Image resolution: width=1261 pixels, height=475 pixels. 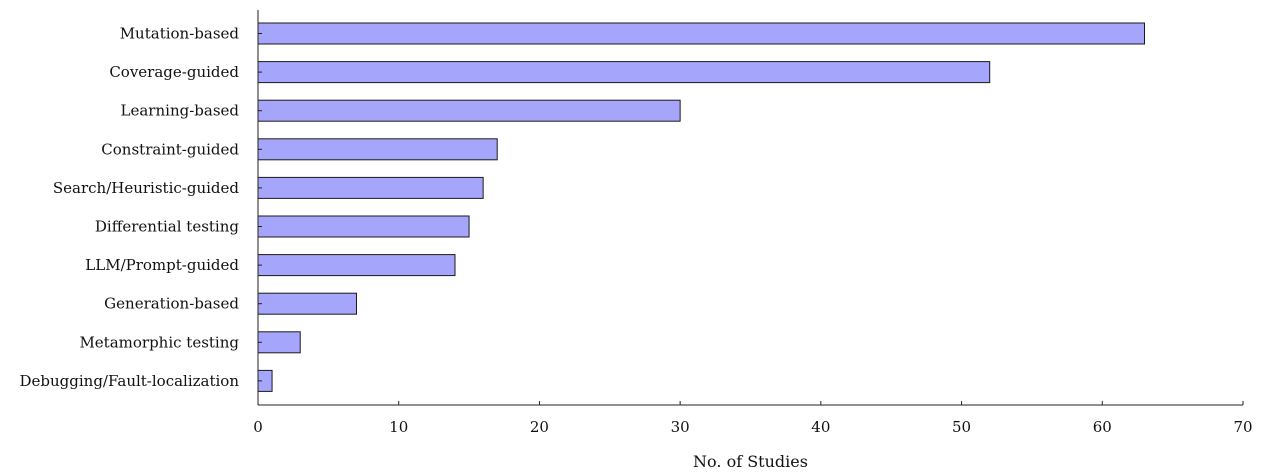 What do you see at coordinates (1102, 427) in the screenshot?
I see `x-tick-label: 60` at bounding box center [1102, 427].